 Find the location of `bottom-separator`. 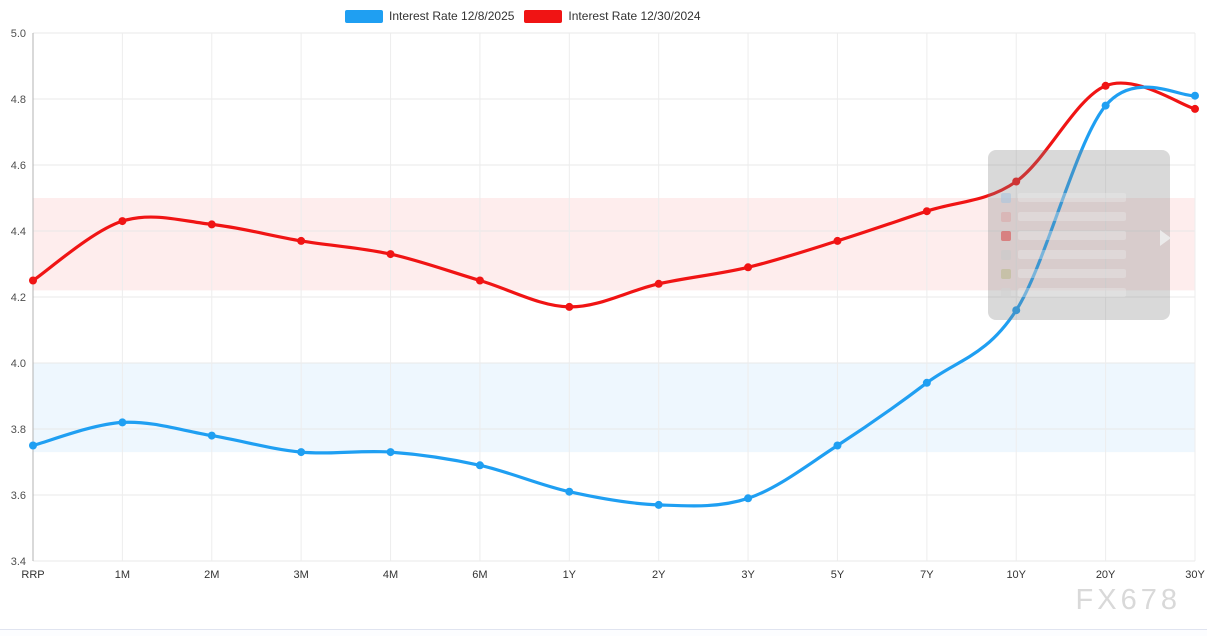

bottom-separator is located at coordinates (603, 632).